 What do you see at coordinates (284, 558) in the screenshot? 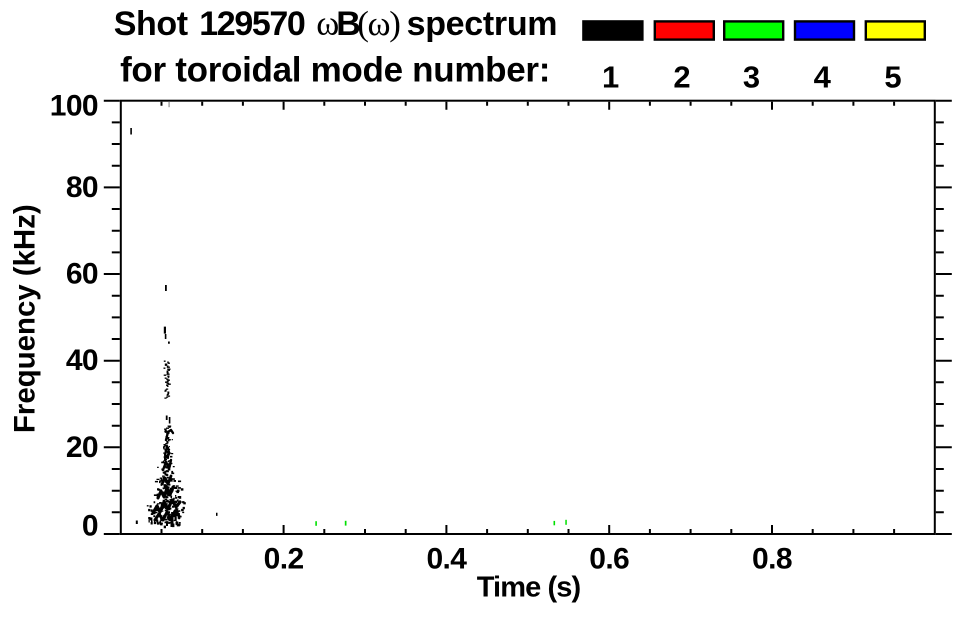
I see `svg-text: 0.2` at bounding box center [284, 558].